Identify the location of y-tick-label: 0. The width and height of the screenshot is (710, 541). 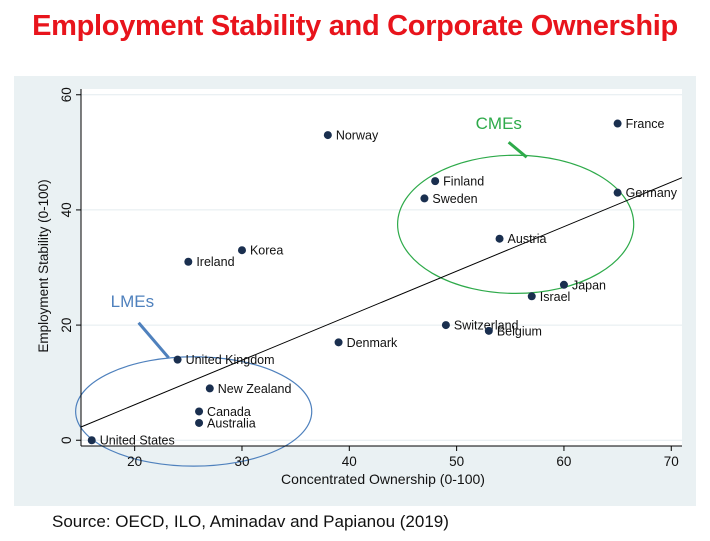
(66, 440).